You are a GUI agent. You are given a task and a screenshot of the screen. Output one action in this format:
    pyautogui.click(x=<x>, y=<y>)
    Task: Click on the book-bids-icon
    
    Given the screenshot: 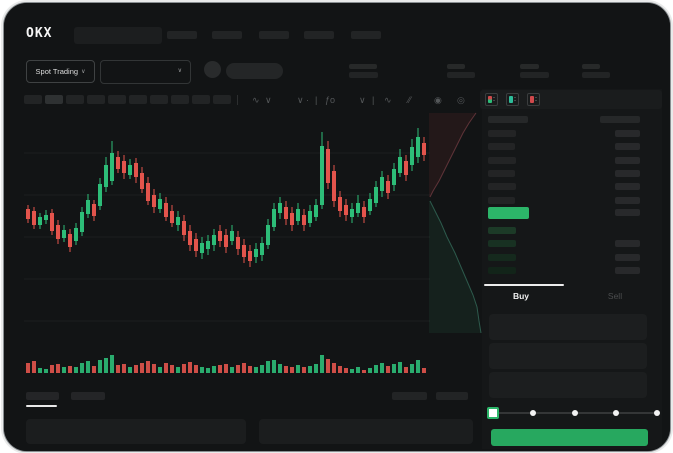 What is the action you would take?
    pyautogui.click(x=512, y=99)
    